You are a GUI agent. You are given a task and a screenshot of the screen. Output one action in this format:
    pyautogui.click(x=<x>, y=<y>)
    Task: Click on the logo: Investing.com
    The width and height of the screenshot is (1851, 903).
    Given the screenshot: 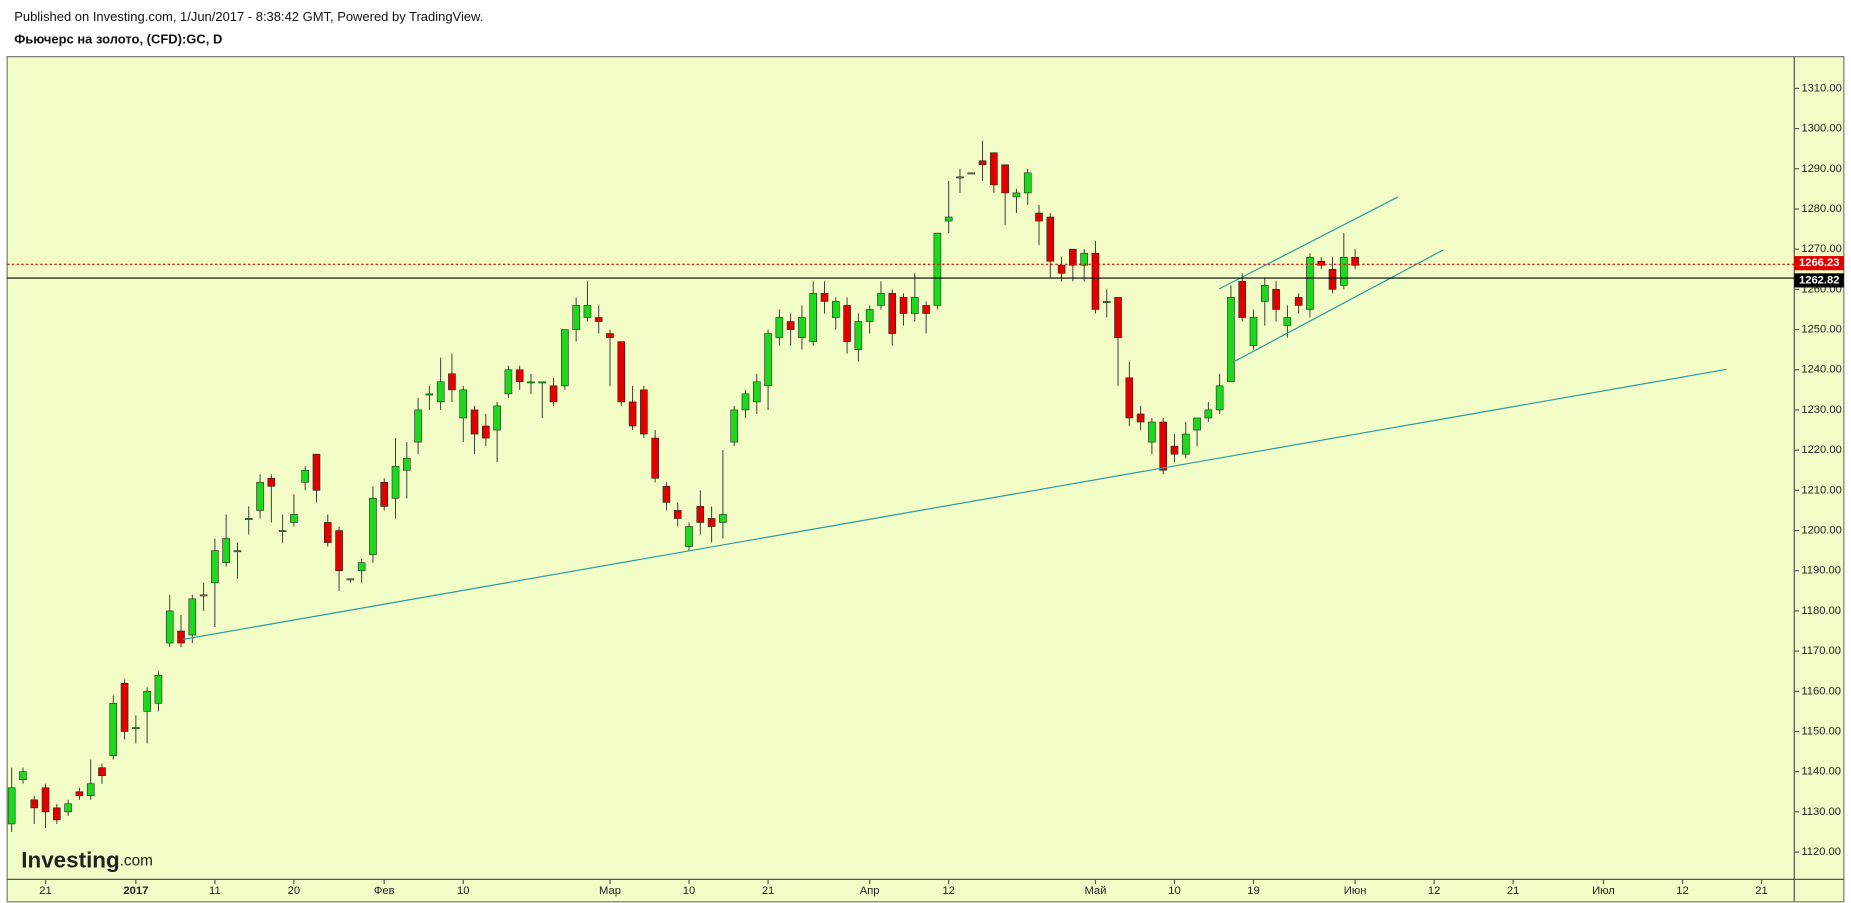 What is the action you would take?
    pyautogui.click(x=87, y=860)
    